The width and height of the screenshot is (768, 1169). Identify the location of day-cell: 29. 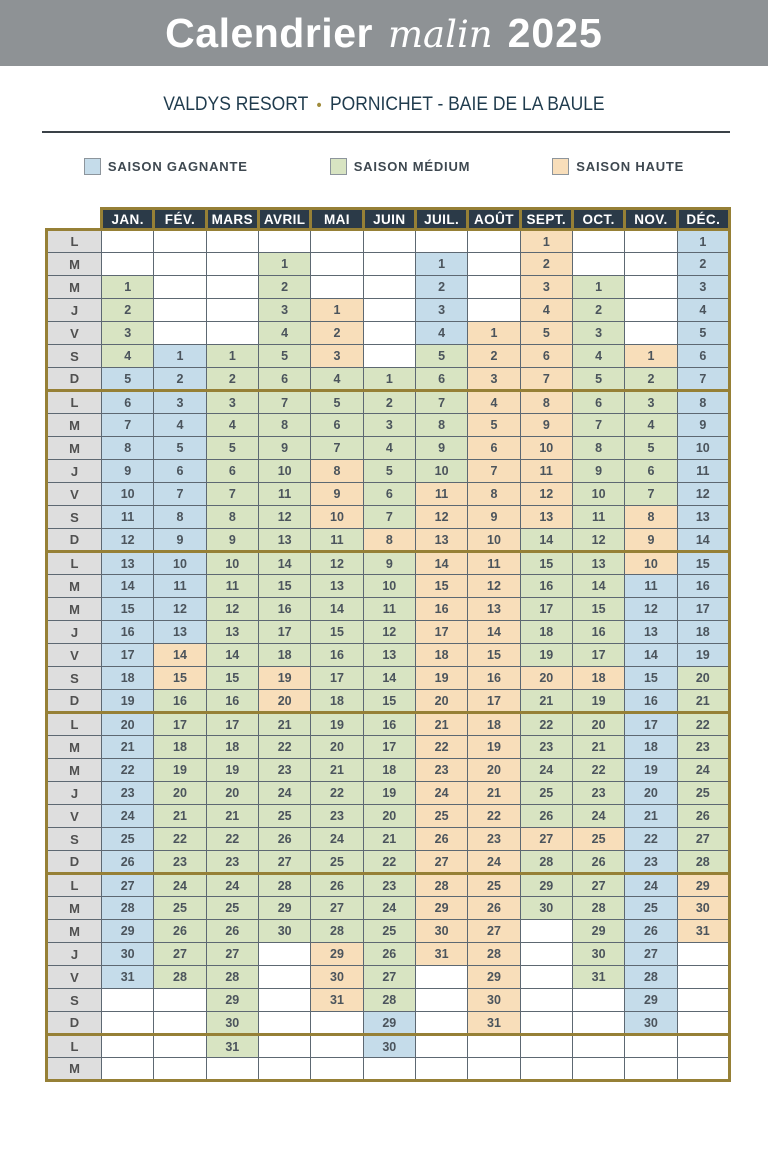
(546, 885).